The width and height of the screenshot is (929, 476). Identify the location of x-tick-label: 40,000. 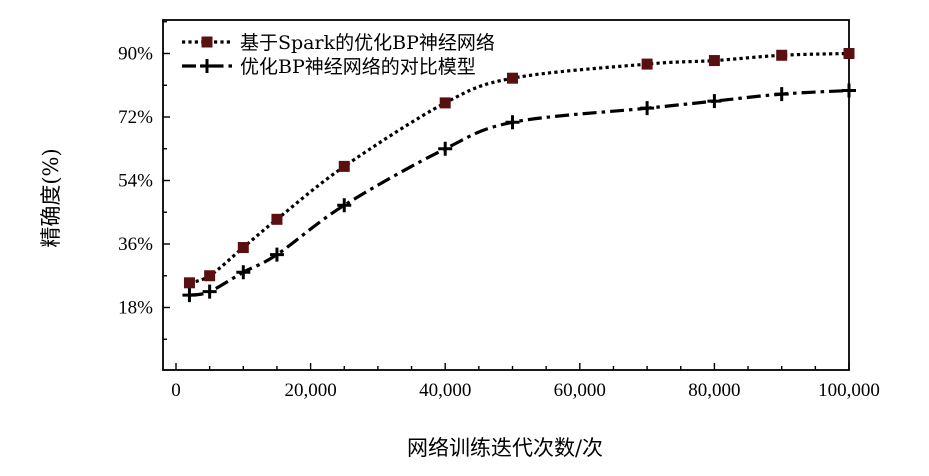
(445, 390).